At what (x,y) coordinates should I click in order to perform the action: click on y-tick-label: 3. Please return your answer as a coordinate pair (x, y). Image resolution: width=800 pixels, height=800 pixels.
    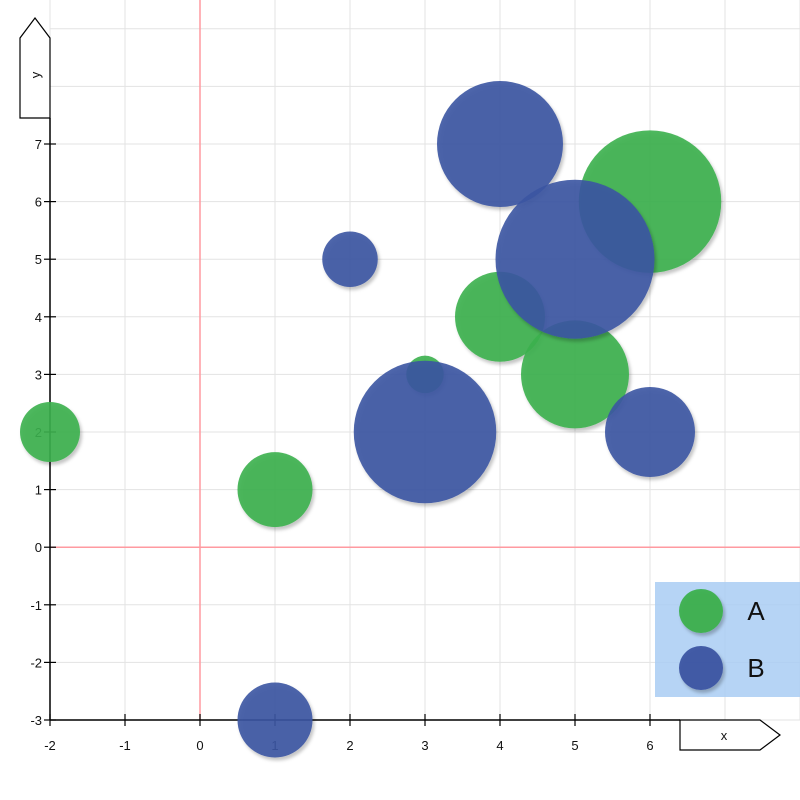
    Looking at the image, I should click on (38, 374).